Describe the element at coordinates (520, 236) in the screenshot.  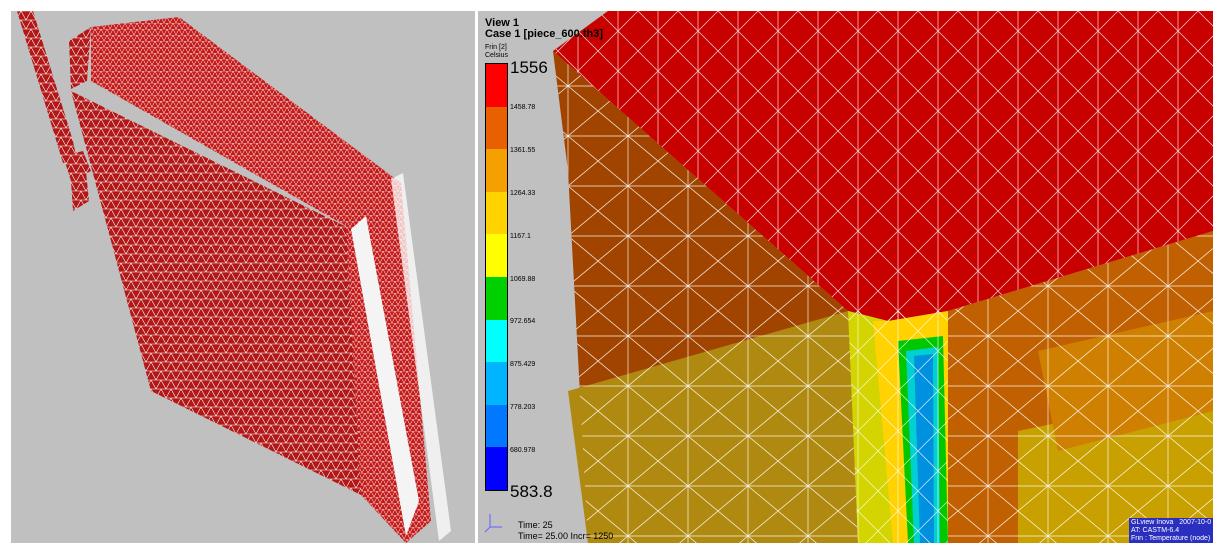
I see `legend-tick: 1167.1` at that location.